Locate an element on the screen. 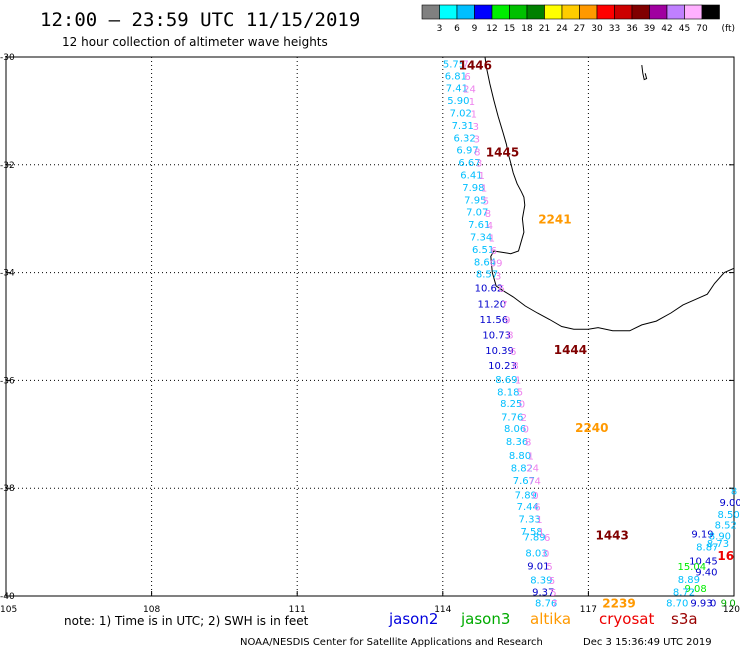  wave-height-label: 15.04 is located at coordinates (691, 567).